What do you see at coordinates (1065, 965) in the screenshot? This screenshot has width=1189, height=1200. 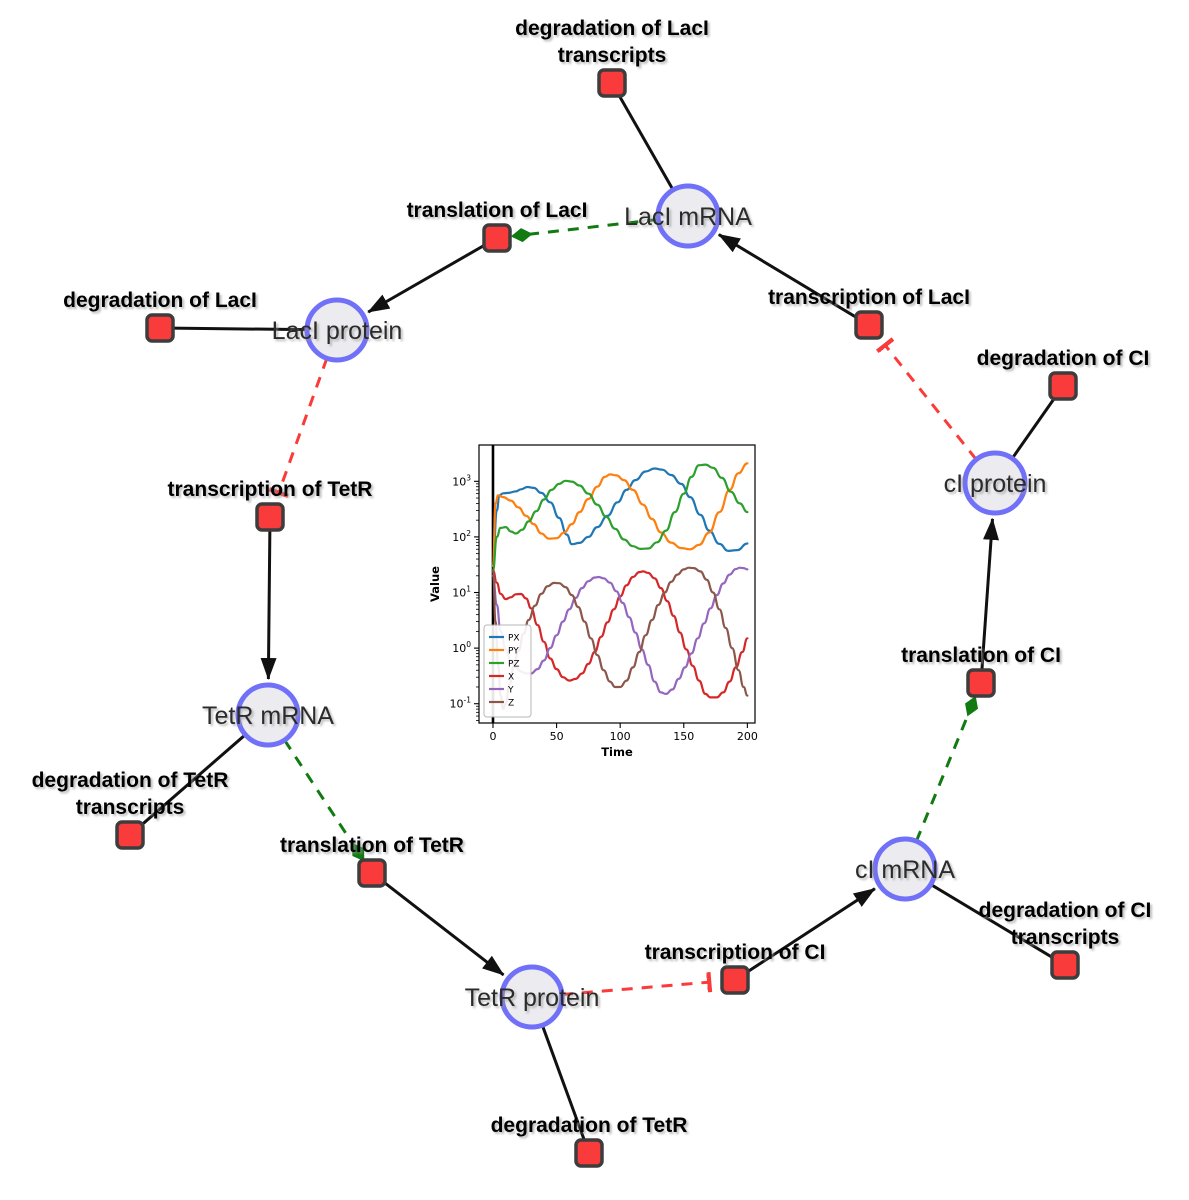 I see `reaction-node-deg_cI_tx` at bounding box center [1065, 965].